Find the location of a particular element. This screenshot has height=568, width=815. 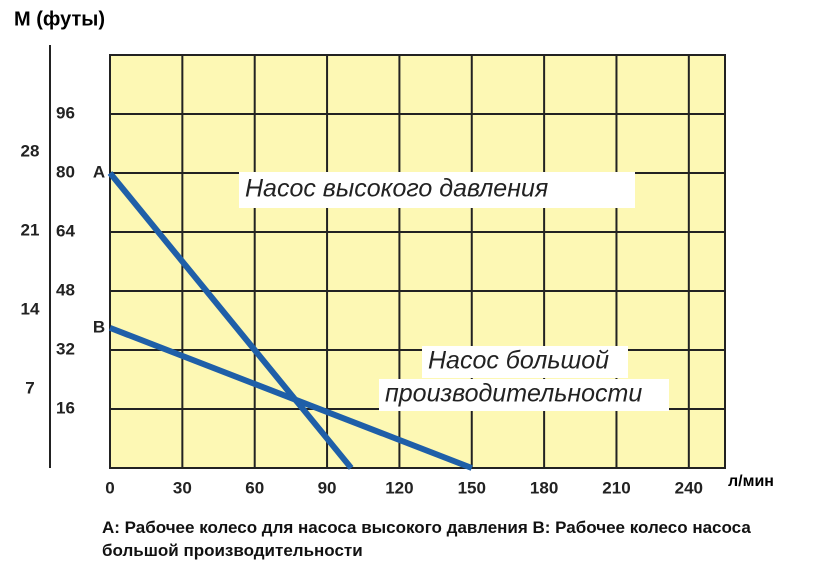

annotation: производительности is located at coordinates (513, 394).